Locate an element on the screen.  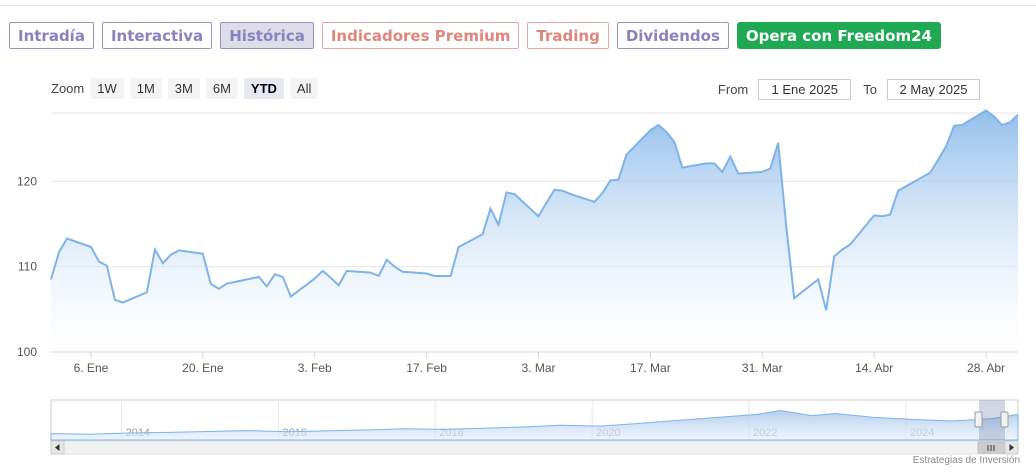
x-tick-label: 17. Feb is located at coordinates (426, 368).